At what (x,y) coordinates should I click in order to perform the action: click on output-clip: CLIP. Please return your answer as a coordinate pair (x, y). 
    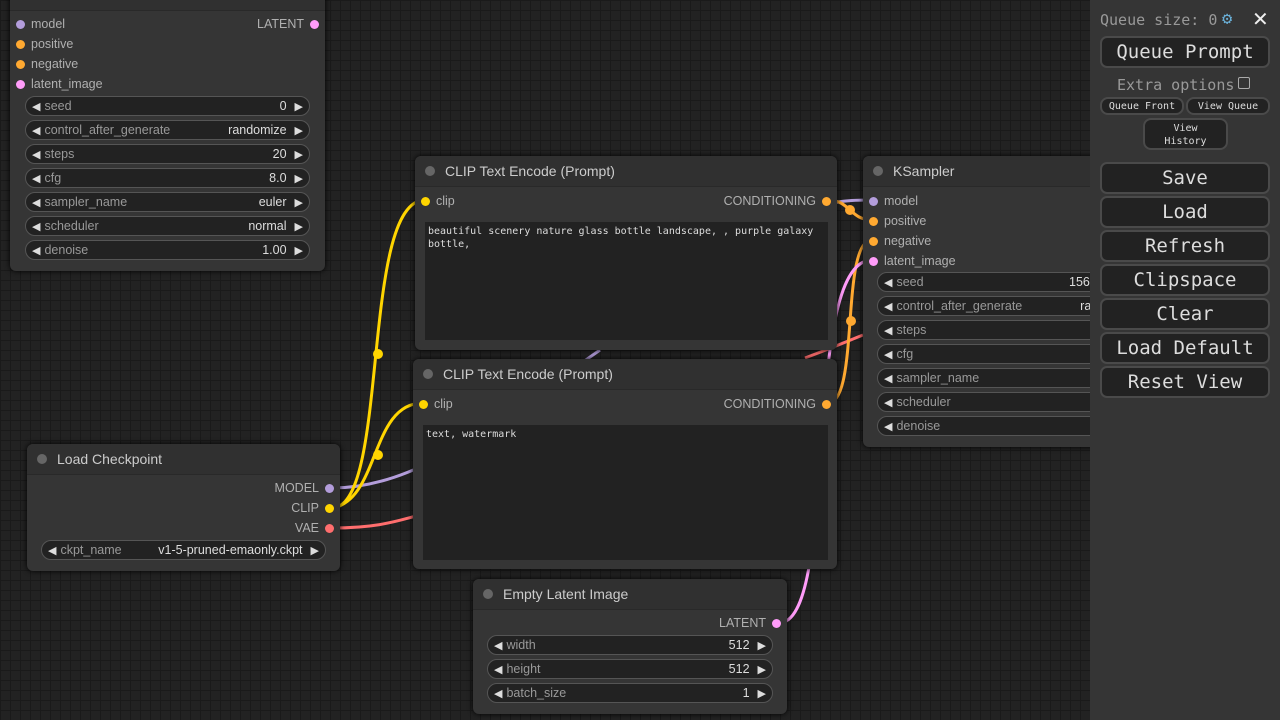
    Looking at the image, I should click on (315, 508).